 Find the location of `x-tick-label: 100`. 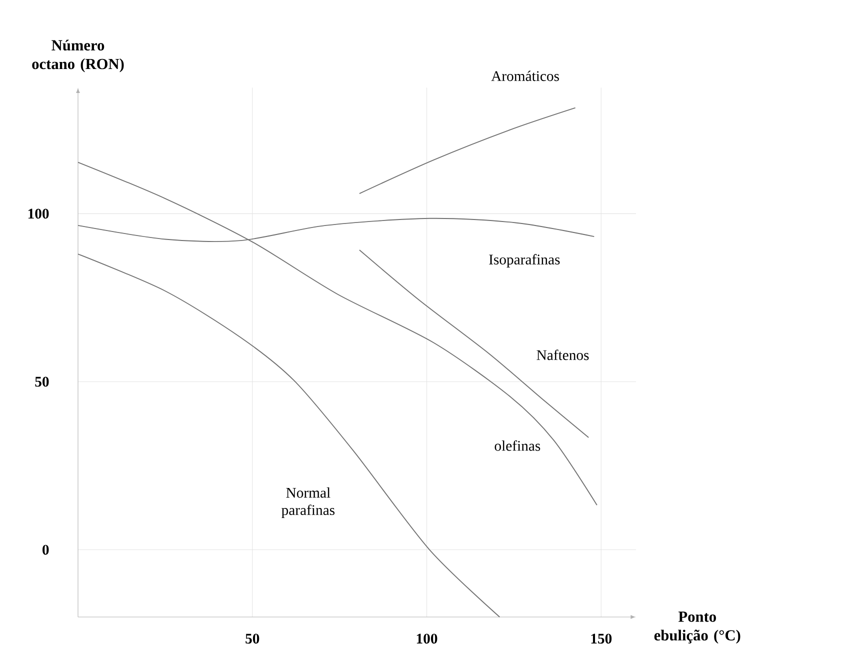

x-tick-label: 100 is located at coordinates (427, 639).